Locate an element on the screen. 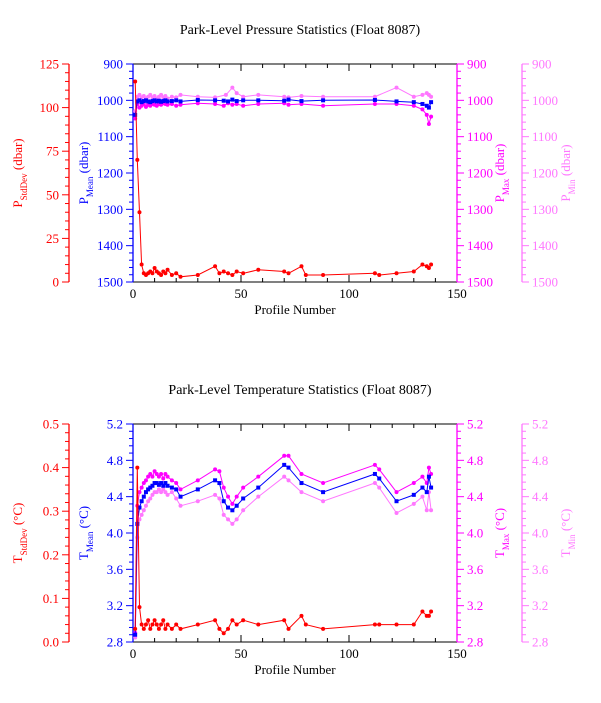 The width and height of the screenshot is (601, 703). series-max is located at coordinates (283, 113).